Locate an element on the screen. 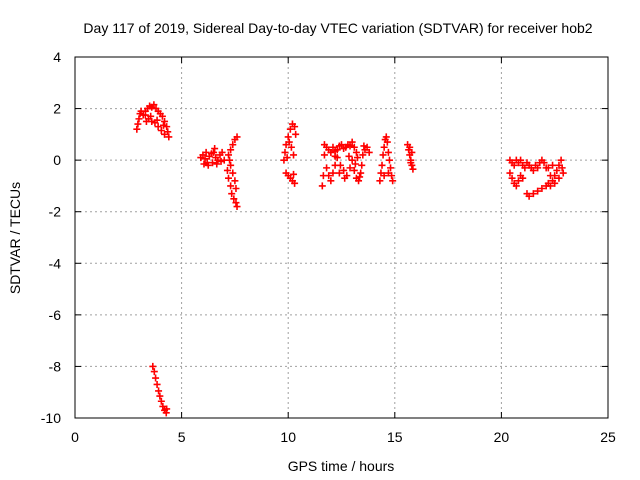 This screenshot has width=640, height=480. x-tick-label: 10 is located at coordinates (288, 437).